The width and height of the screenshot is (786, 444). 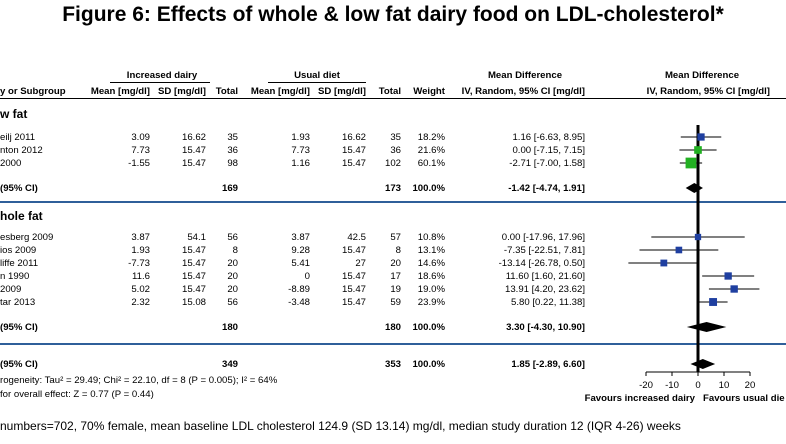 I want to click on forest-plot, so click(x=694, y=250).